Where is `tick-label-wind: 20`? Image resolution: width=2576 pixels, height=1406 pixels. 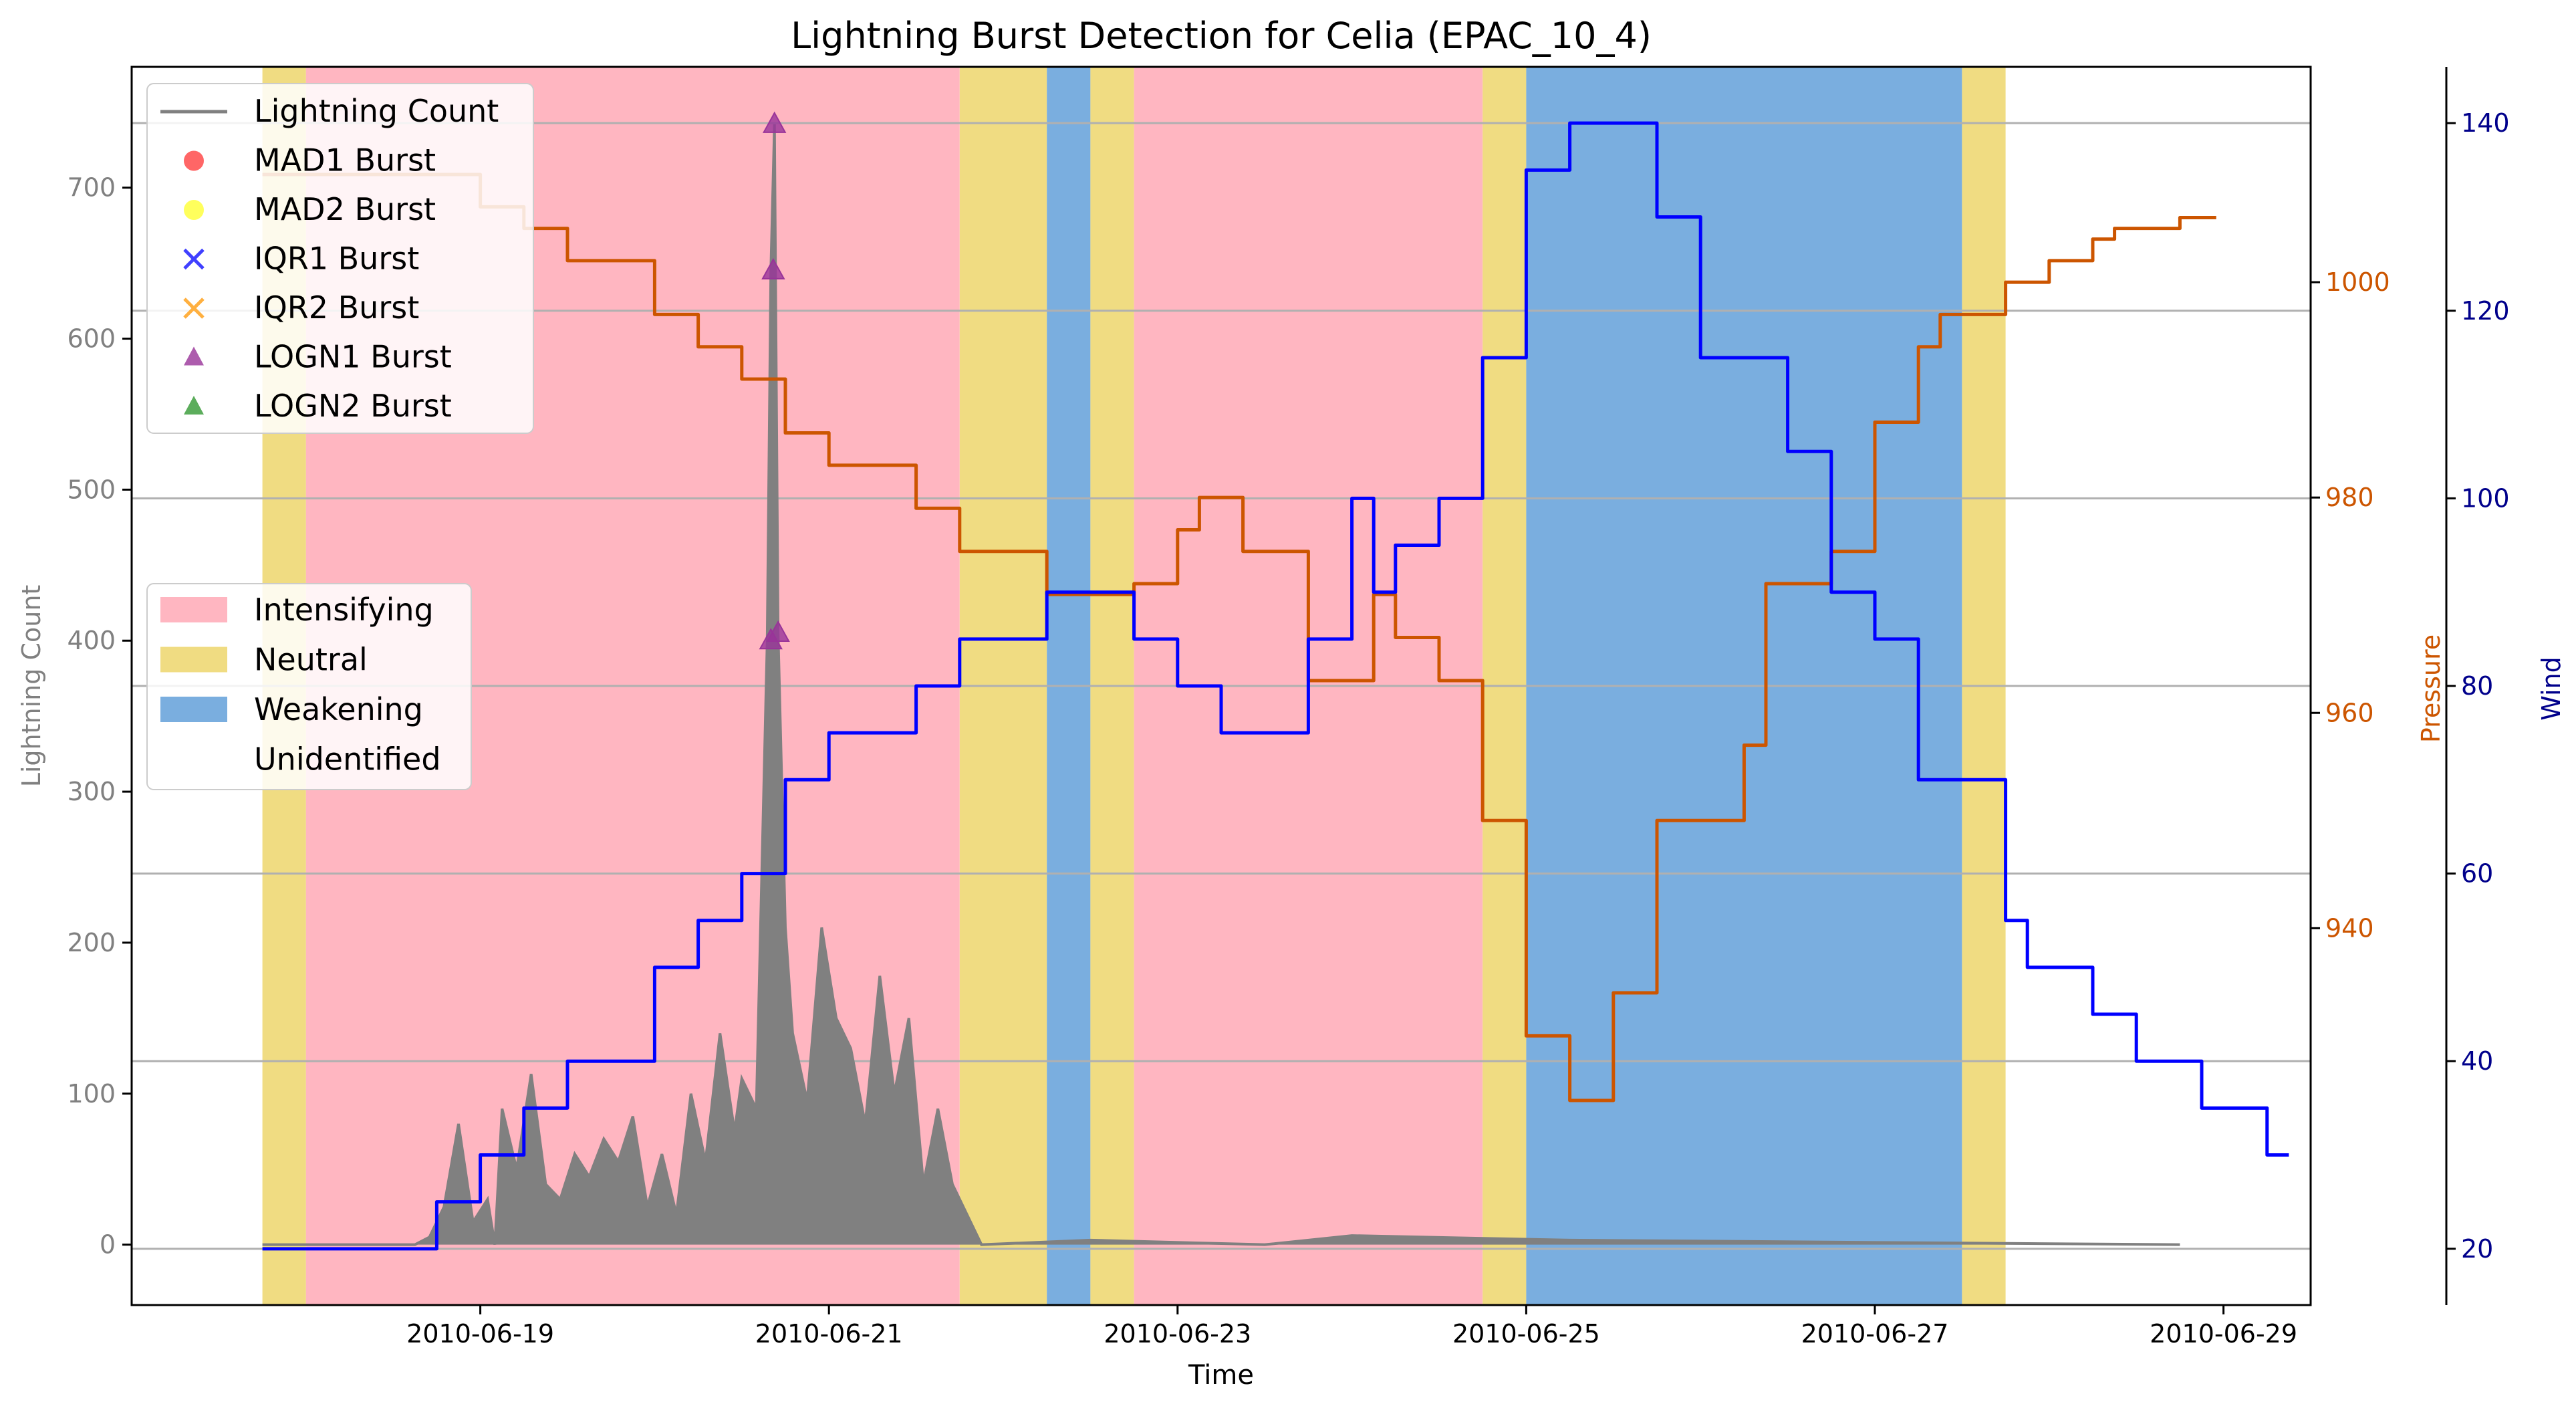
tick-label-wind: 20 is located at coordinates (2477, 1249).